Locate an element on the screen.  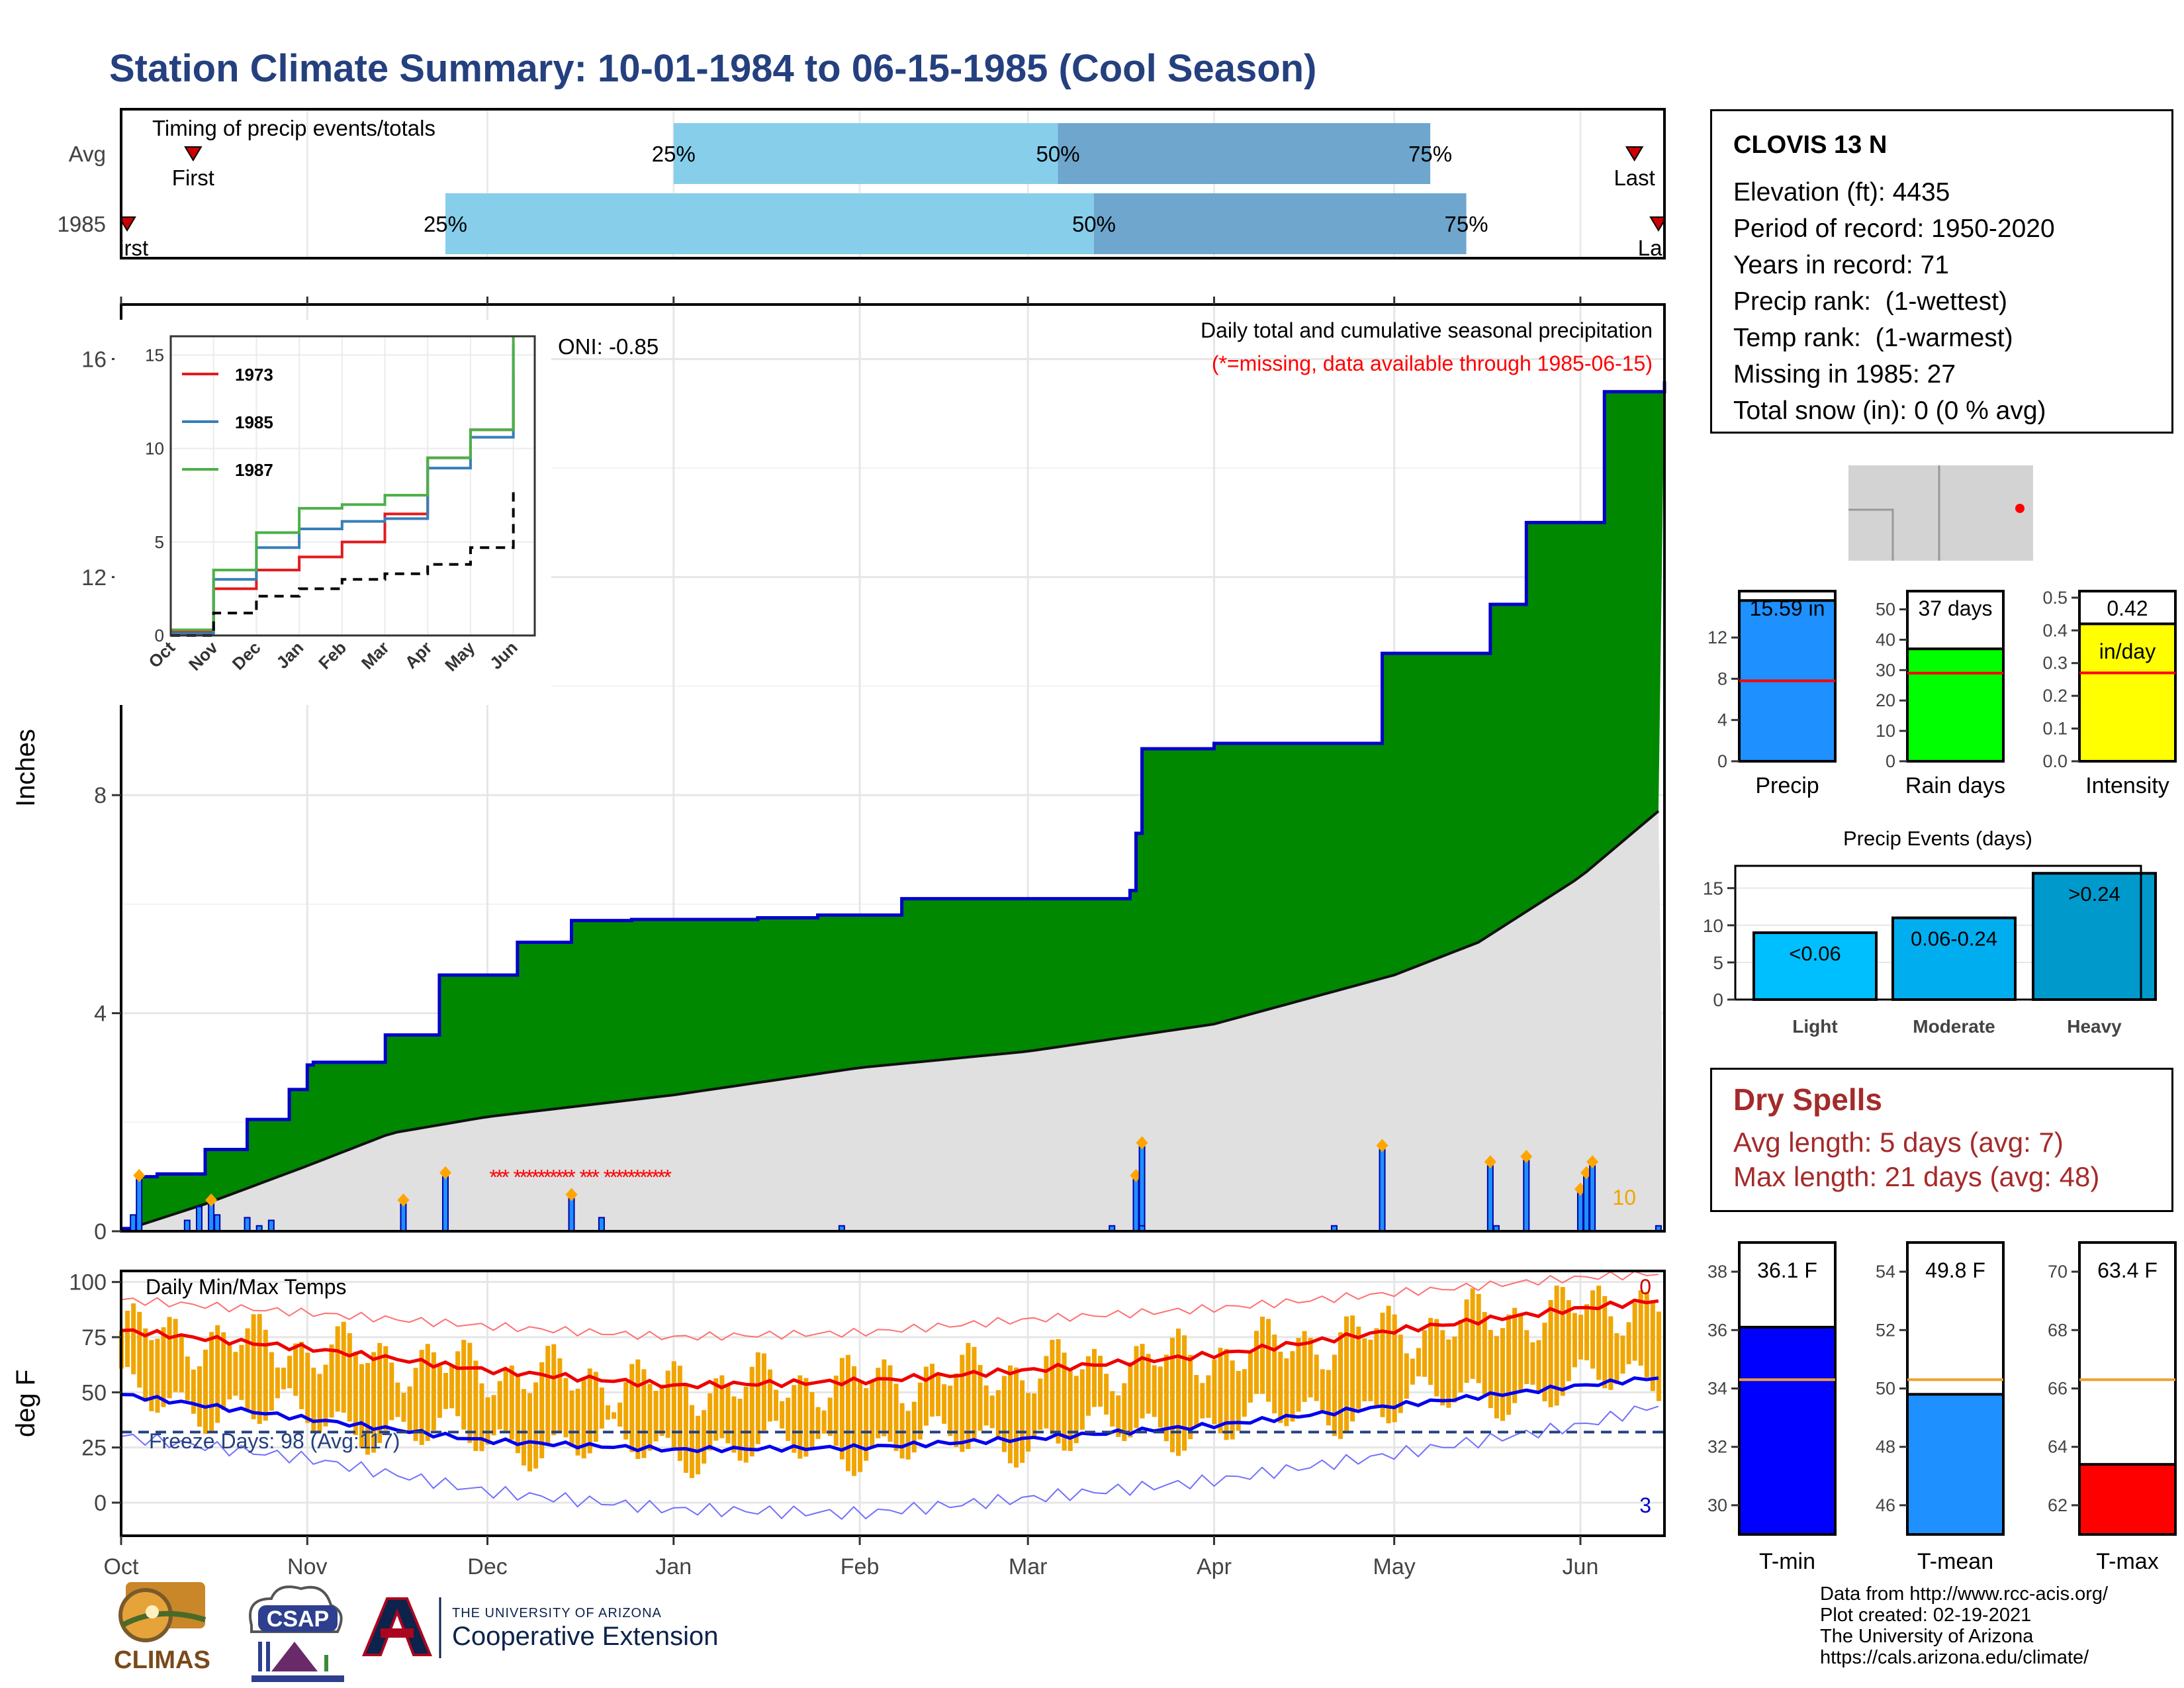
main-ytick-label: 4 is located at coordinates (100, 1014).